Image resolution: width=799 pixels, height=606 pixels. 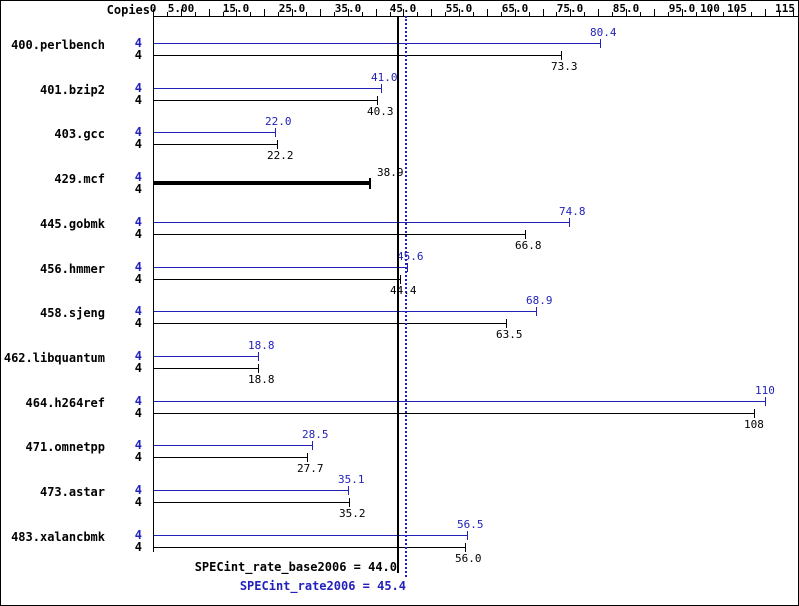 I want to click on benchmark-label: 471.omnetpp, so click(x=65, y=447).